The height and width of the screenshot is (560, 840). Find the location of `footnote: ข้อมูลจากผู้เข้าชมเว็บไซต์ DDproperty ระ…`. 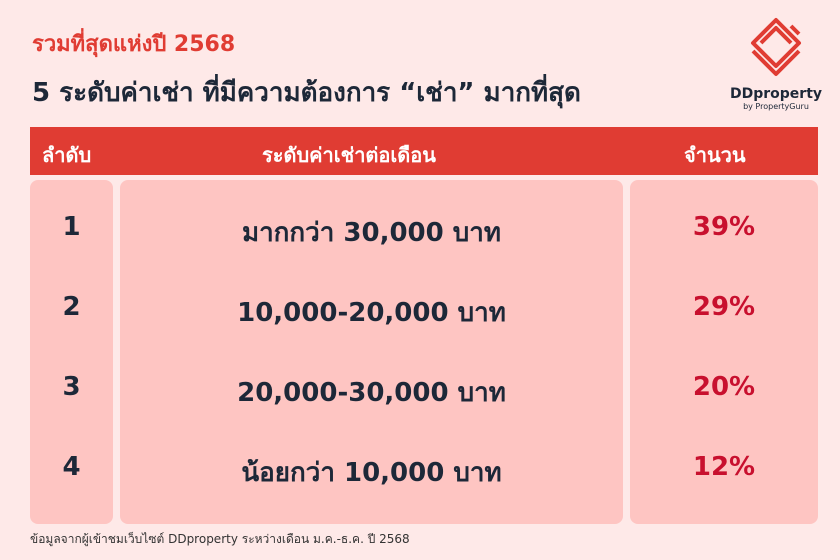

footnote: ข้อมูลจากผู้เข้าชมเว็บไซต์ DDproperty ระ… is located at coordinates (220, 539).